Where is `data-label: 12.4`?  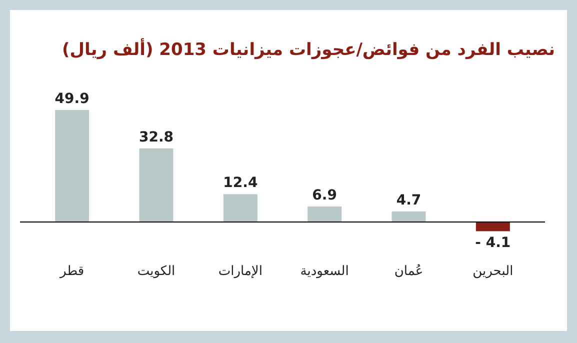
data-label: 12.4 is located at coordinates (240, 183).